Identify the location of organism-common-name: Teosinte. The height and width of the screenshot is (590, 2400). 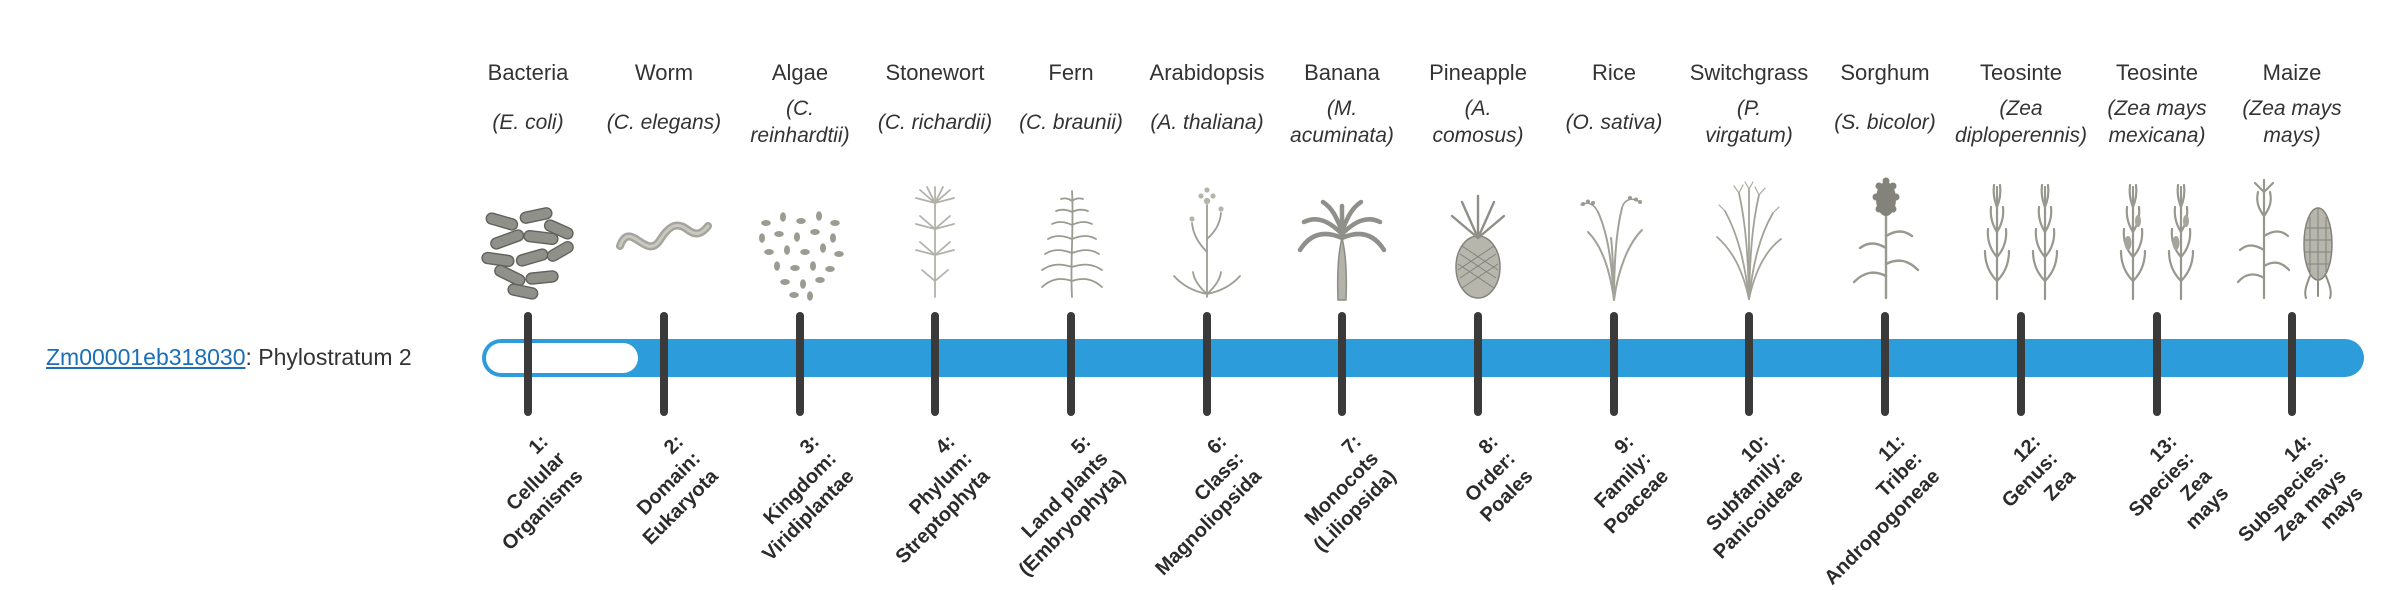
(2021, 72).